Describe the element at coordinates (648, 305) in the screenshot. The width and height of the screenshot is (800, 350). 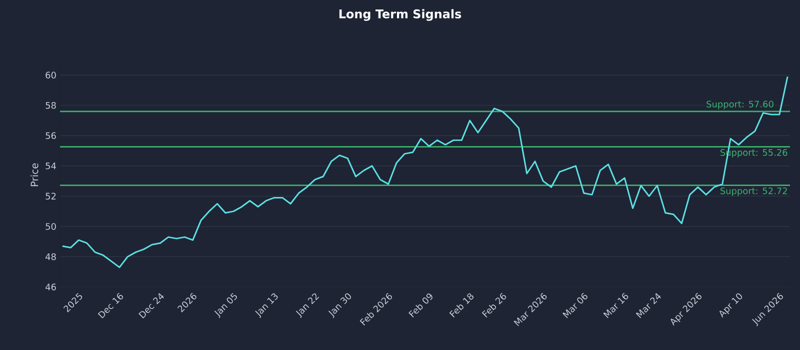
I see `x-tick-label: Mar 24` at that location.